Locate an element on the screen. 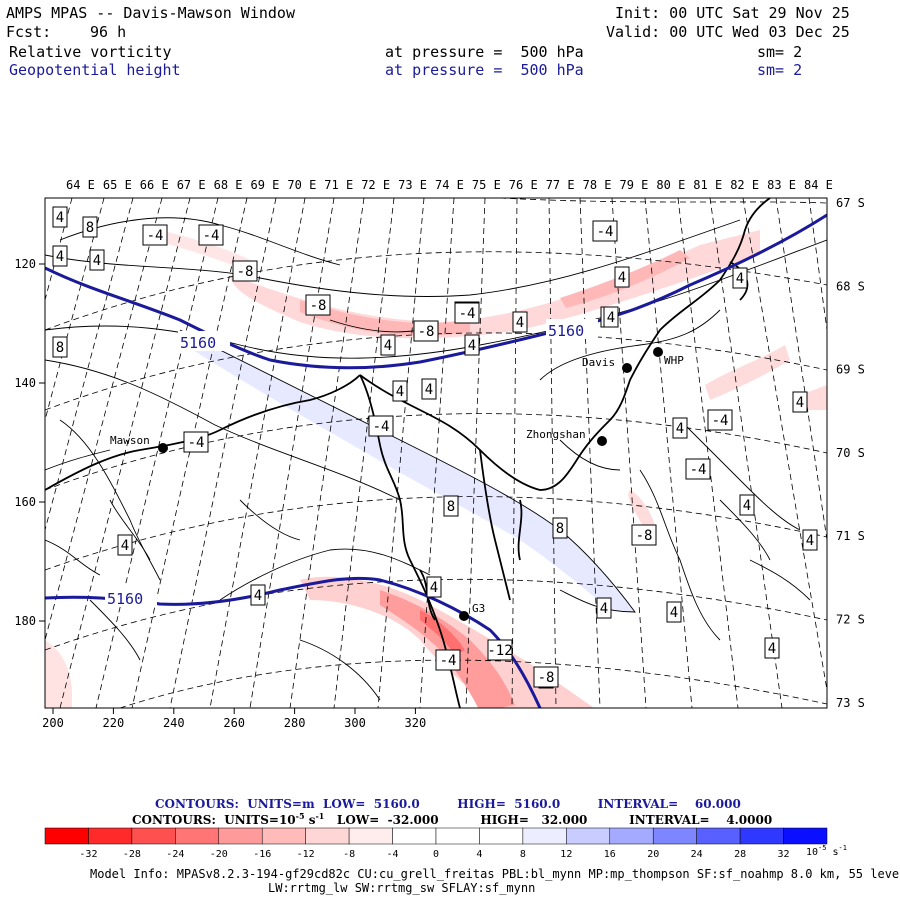 This screenshot has width=900, height=900. station-whp-label: WHP is located at coordinates (674, 360).